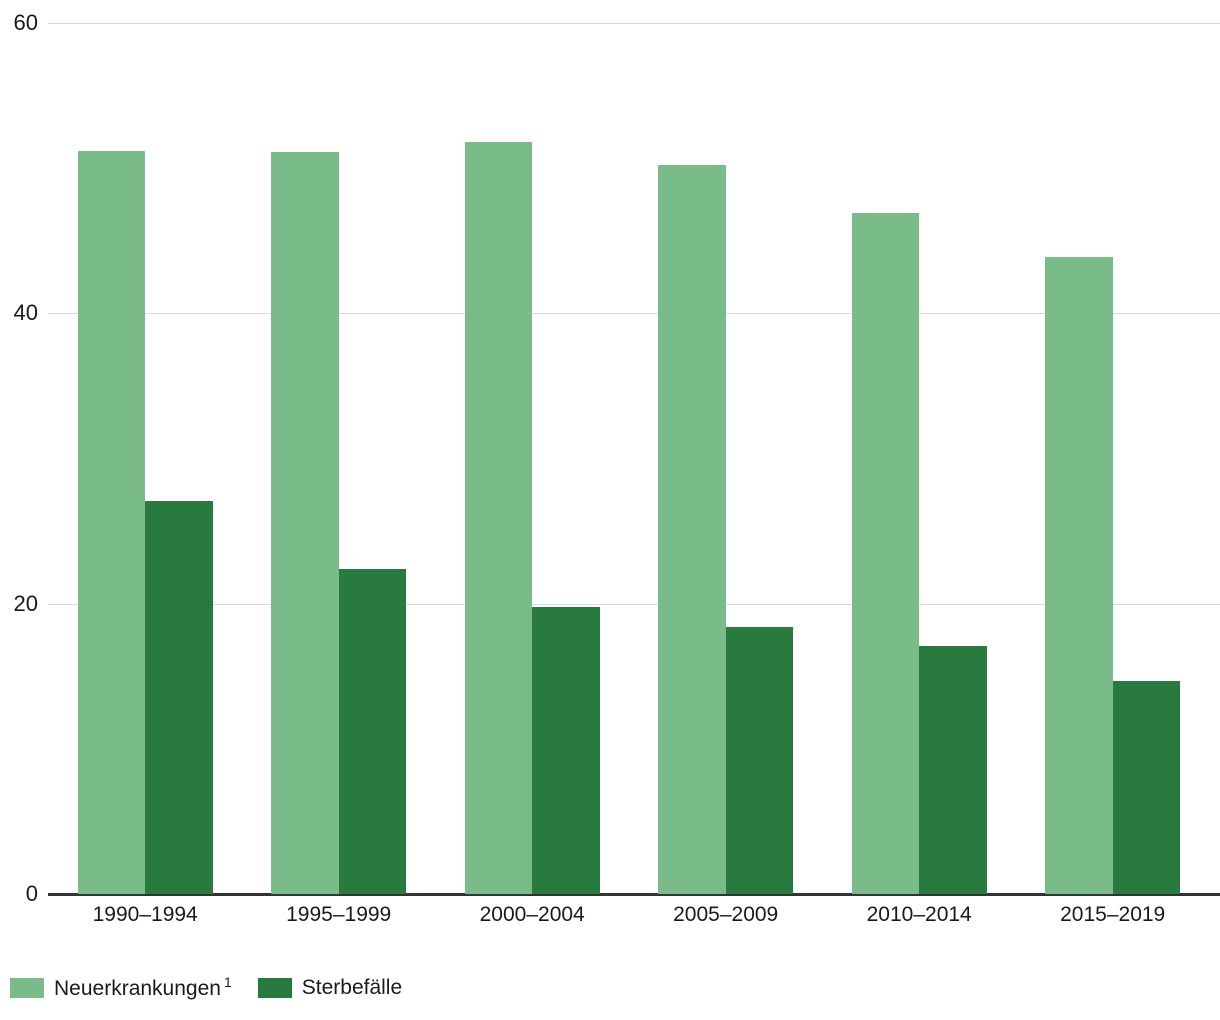  Describe the element at coordinates (339, 914) in the screenshot. I see `x-axis-category-label: 1995–1999` at that location.